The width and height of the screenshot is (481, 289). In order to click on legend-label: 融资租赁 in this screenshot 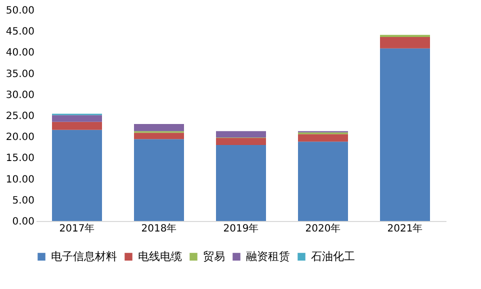, I will do `click(268, 256)`.